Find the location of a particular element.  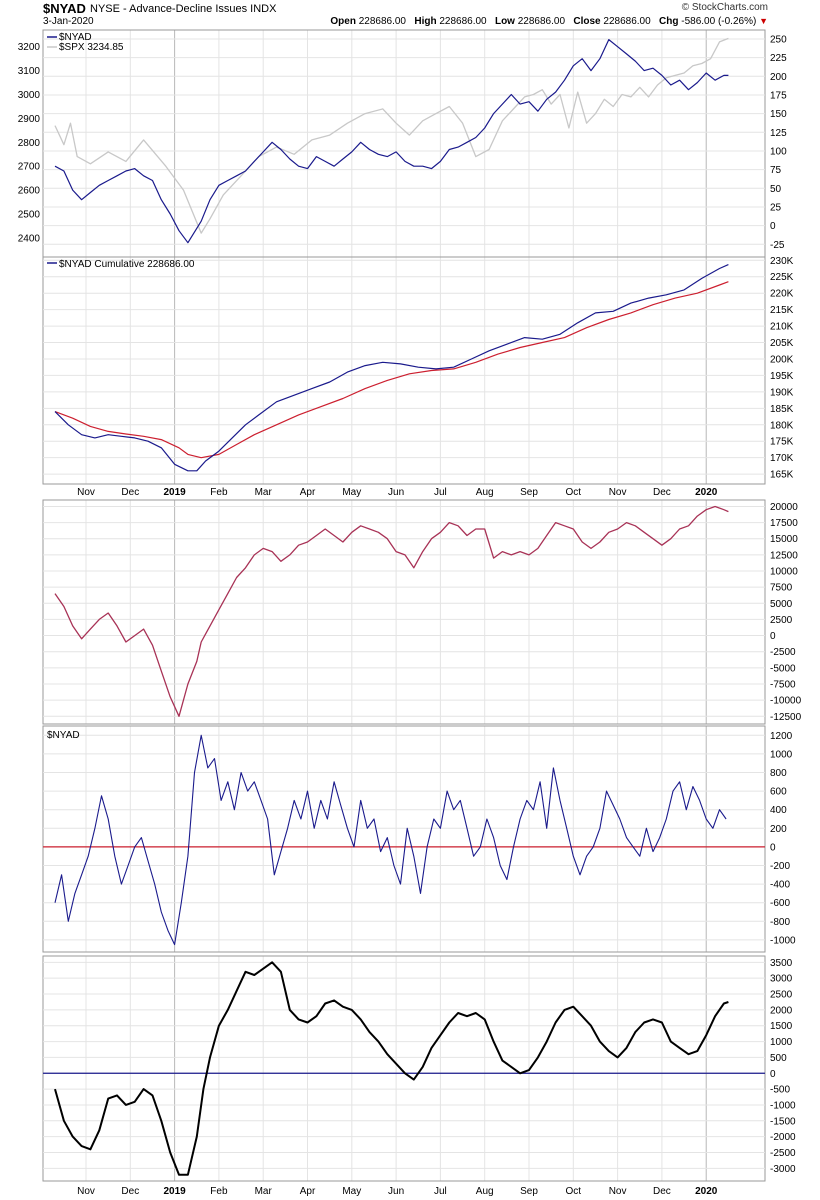

right-axis-tick-label: 175K is located at coordinates (782, 442).